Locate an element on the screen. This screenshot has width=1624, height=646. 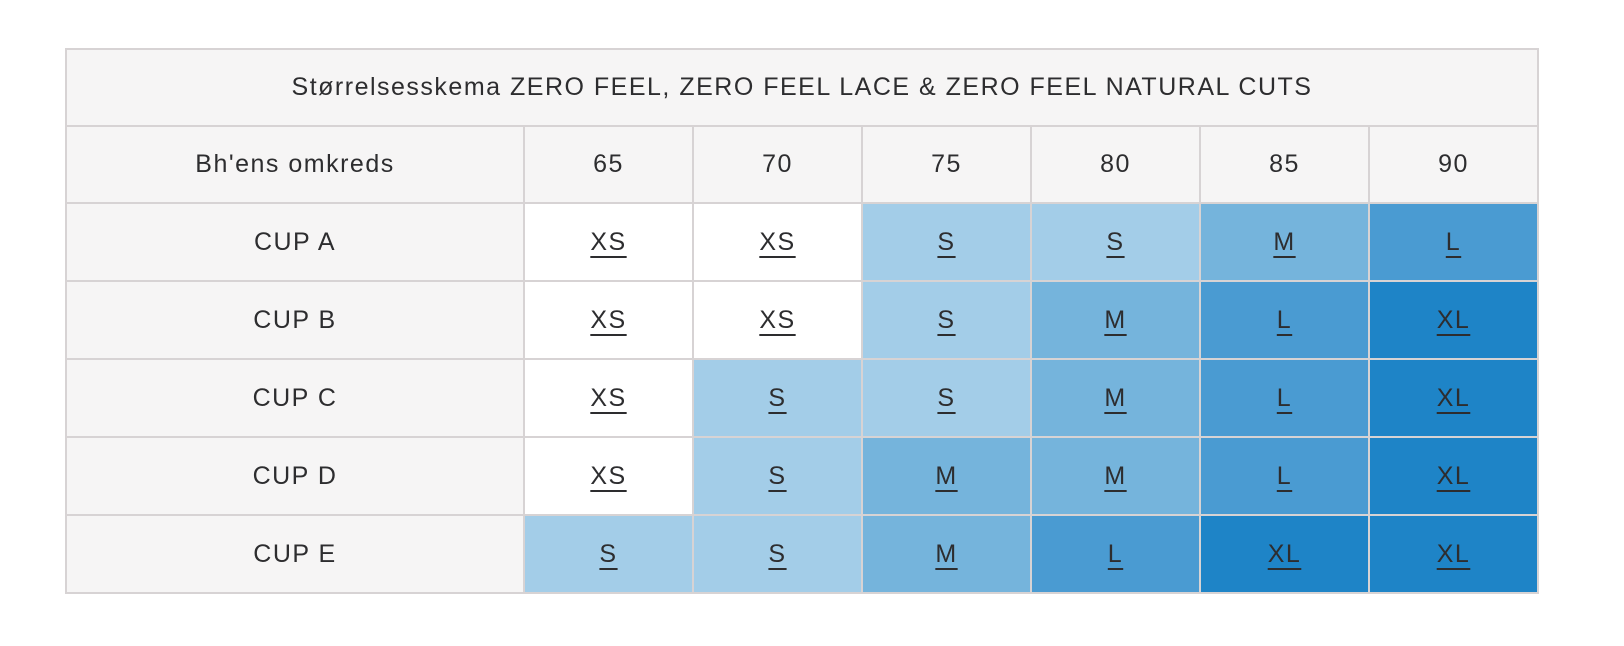
header-col-65: 65 is located at coordinates (608, 164).